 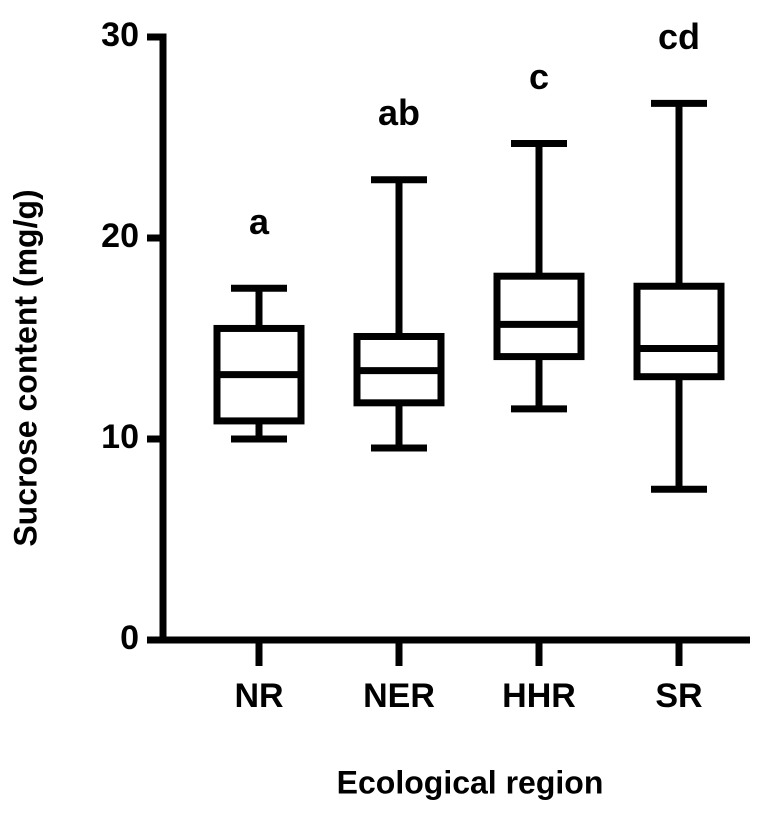 What do you see at coordinates (678, 696) in the screenshot?
I see `x-tick-label: SR` at bounding box center [678, 696].